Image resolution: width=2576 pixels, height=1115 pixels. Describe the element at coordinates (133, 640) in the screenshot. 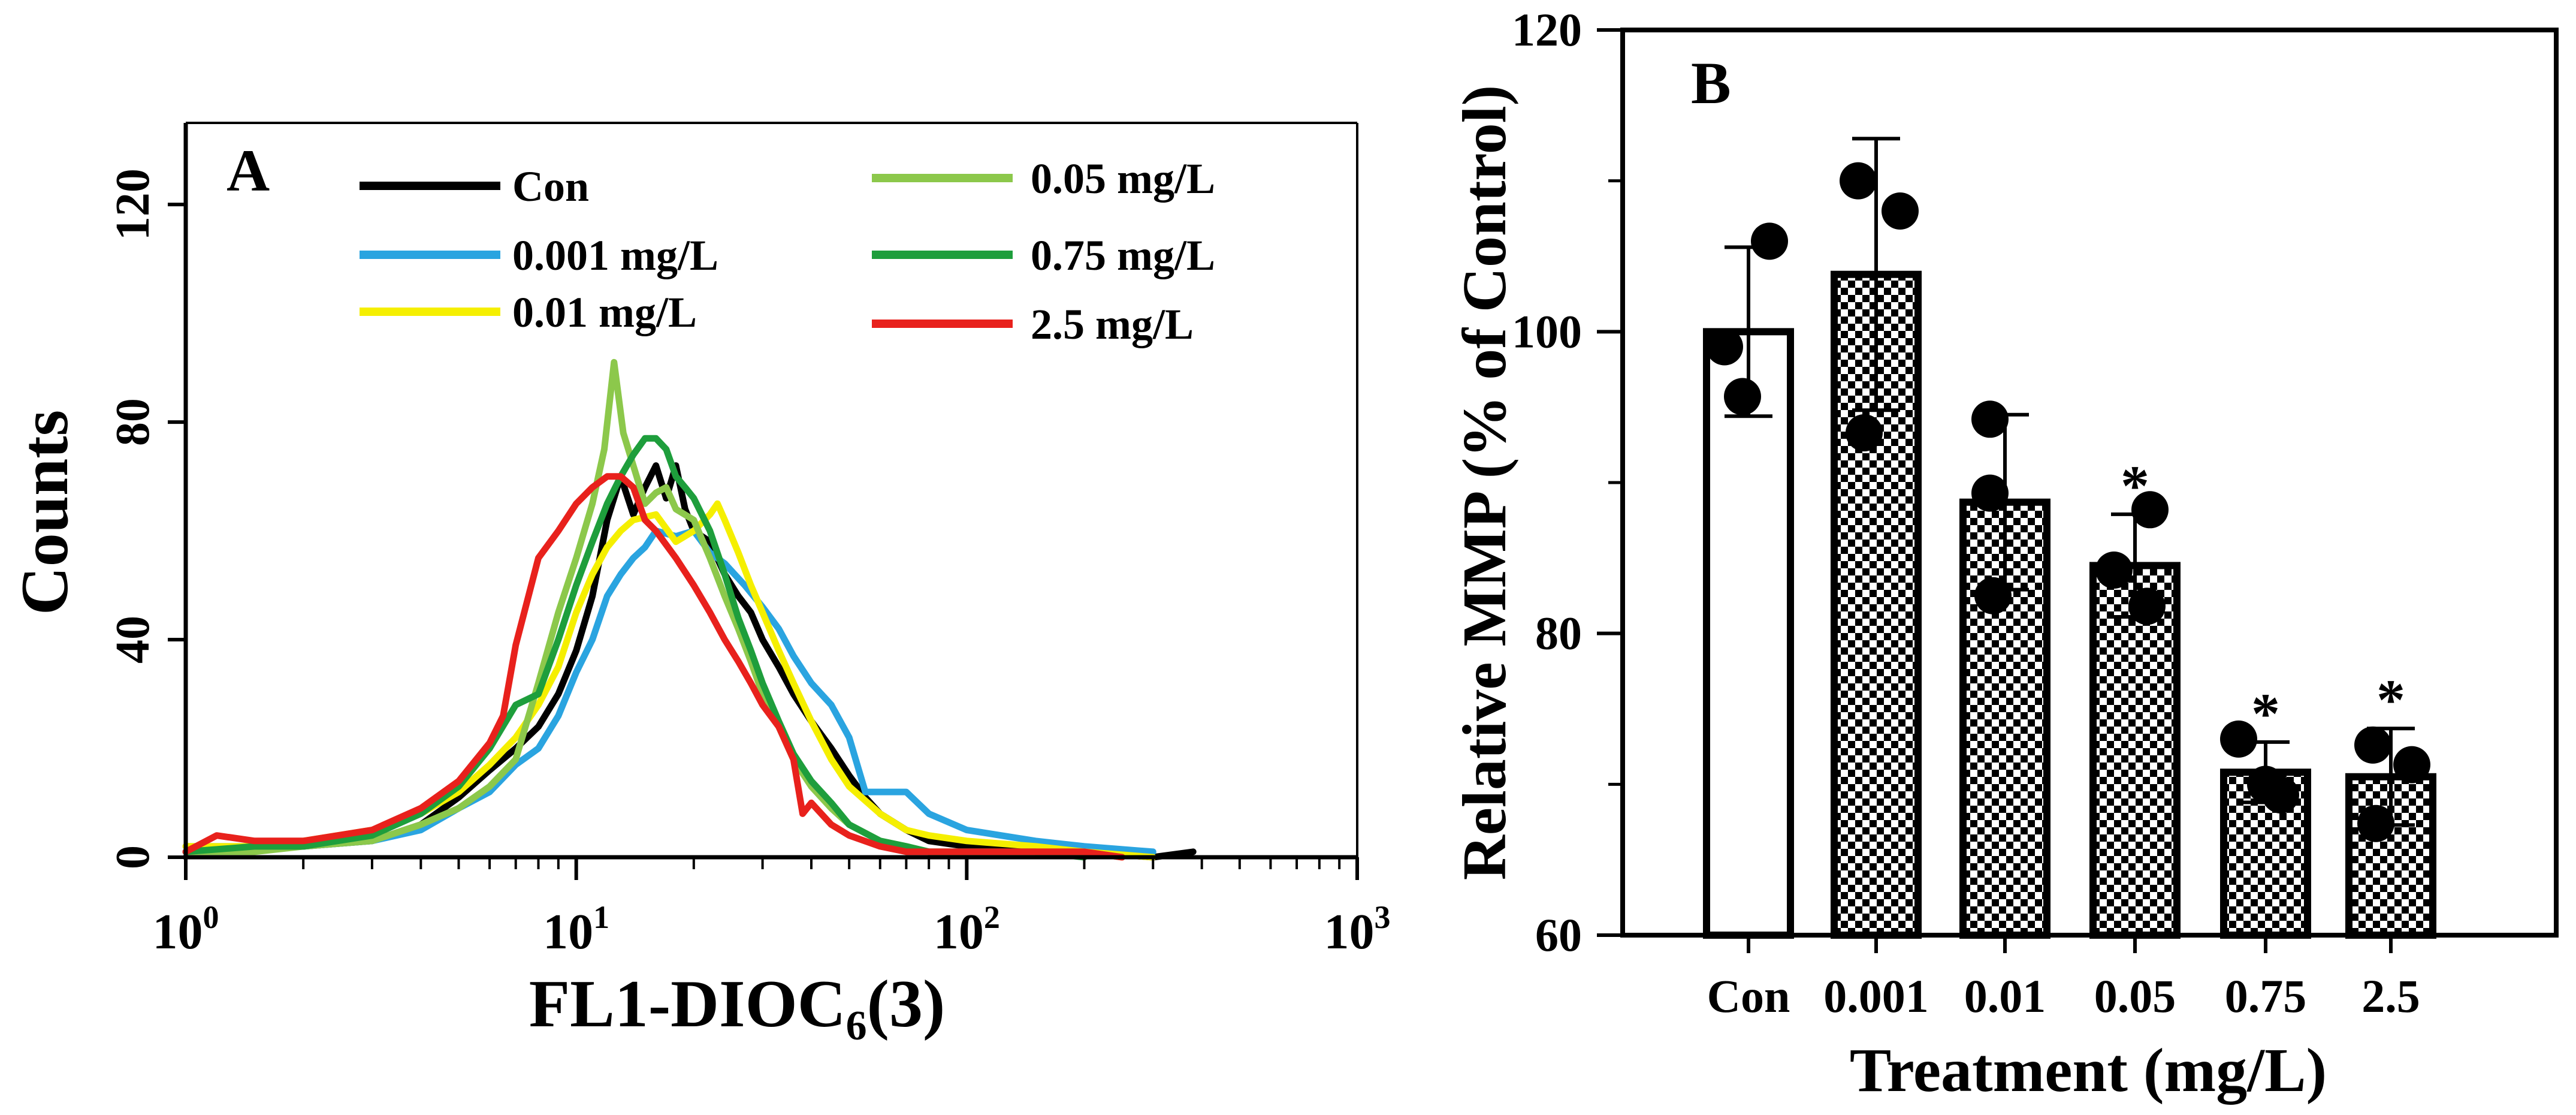

I see `y-tick-label: 40` at that location.